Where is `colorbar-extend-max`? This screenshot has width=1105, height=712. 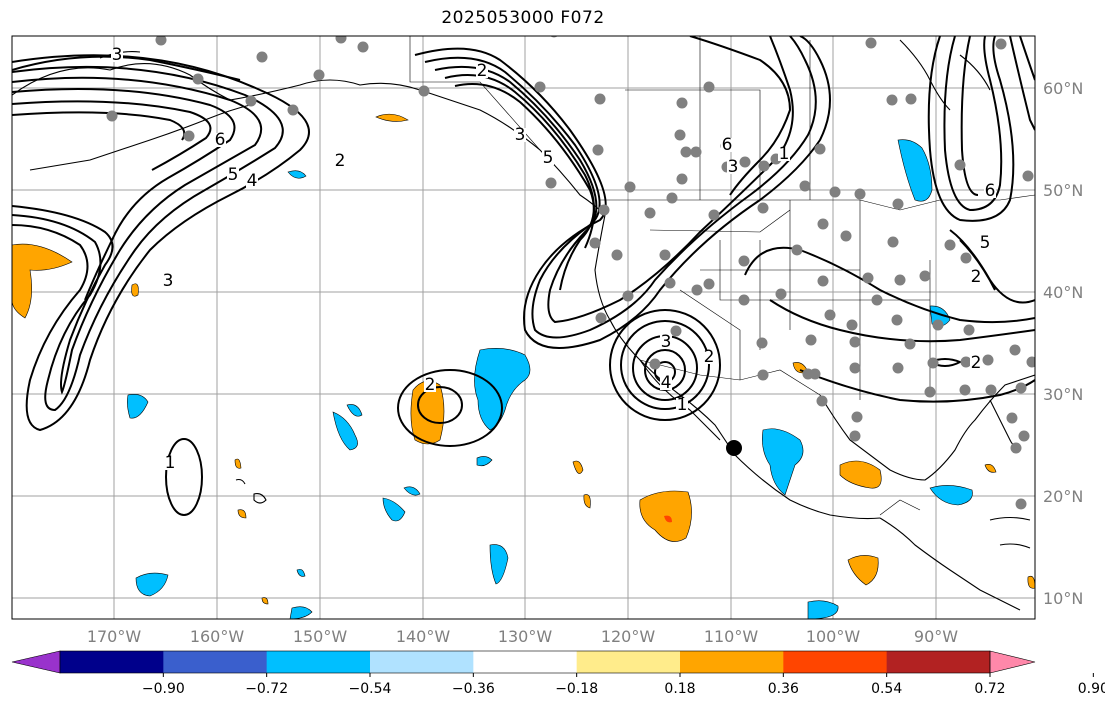 colorbar-extend-max is located at coordinates (1012, 662).